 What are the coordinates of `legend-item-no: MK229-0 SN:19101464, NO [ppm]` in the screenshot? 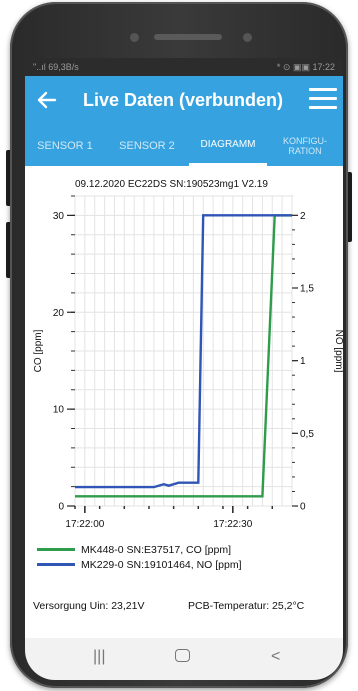 It's located at (139, 564).